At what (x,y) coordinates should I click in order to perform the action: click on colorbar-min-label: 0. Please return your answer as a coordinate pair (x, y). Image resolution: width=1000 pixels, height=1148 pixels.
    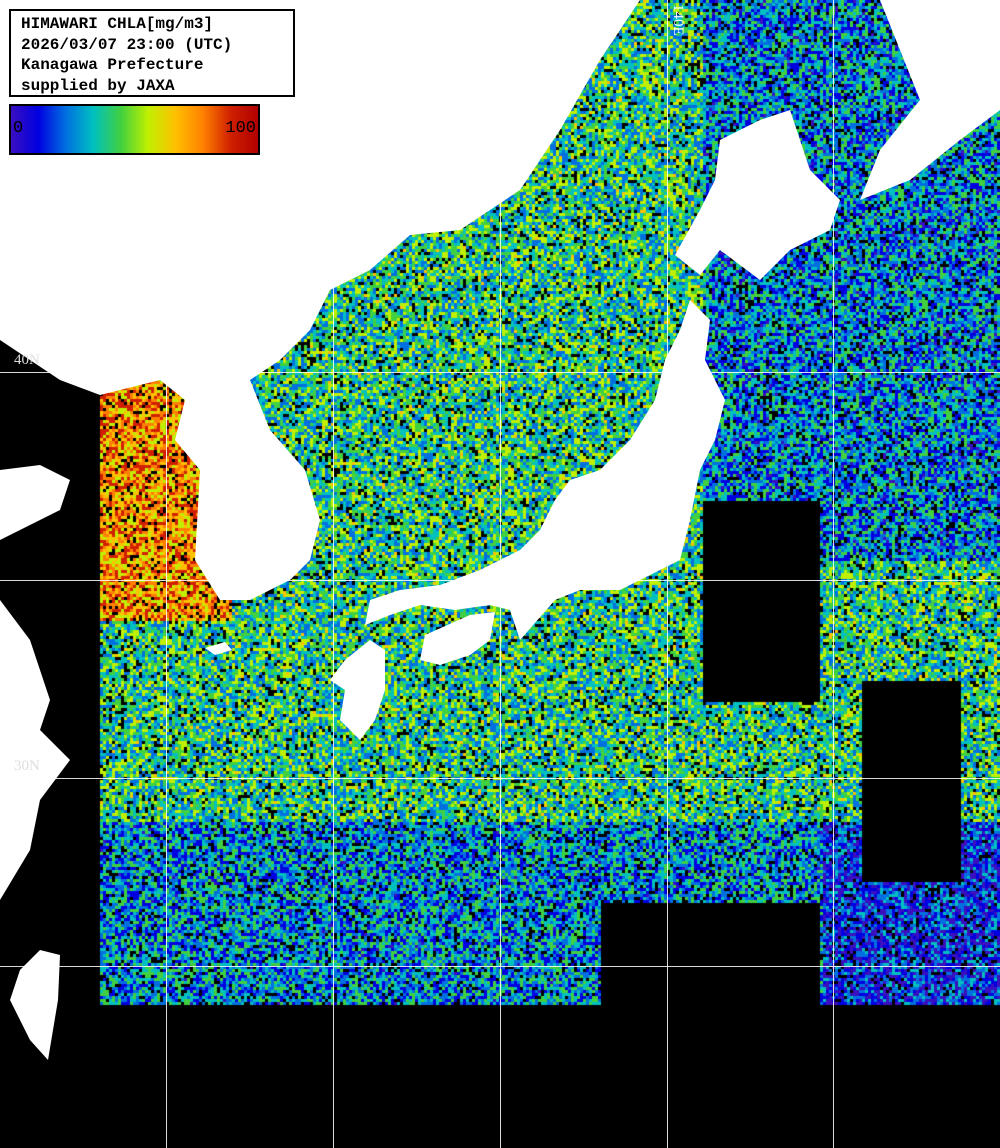
    Looking at the image, I should click on (18, 128).